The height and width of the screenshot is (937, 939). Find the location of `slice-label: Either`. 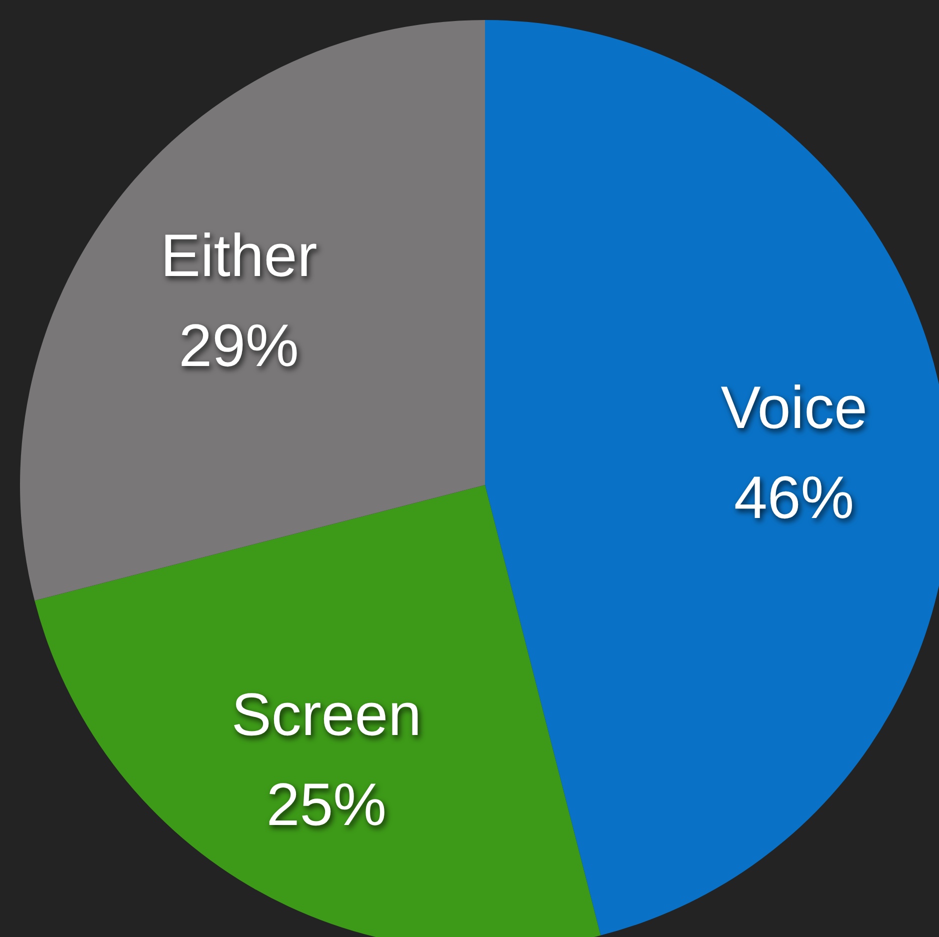

slice-label: Either is located at coordinates (239, 256).